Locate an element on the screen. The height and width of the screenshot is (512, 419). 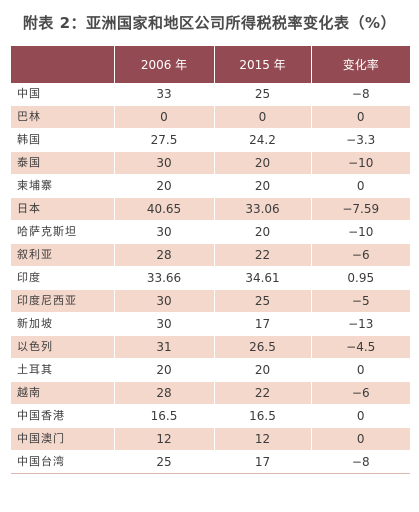
table-row: 叙利亚 28 22 −6 is located at coordinates (210, 255).